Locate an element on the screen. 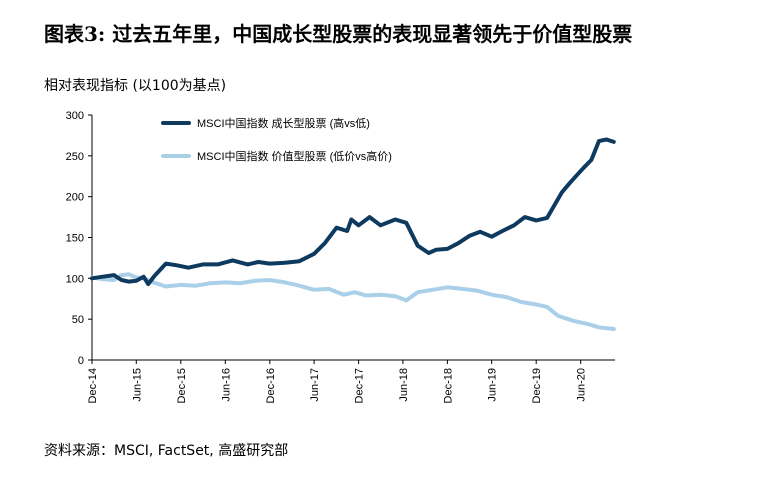 The image size is (757, 482). x-tick-label: Dec-17 is located at coordinates (360, 385).